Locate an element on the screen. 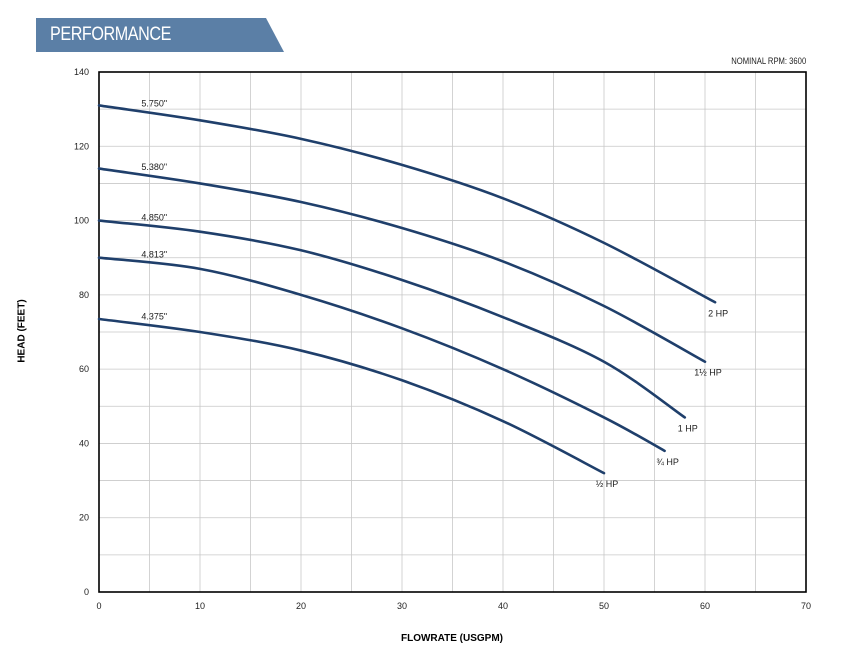 The height and width of the screenshot is (663, 856). banner-title: PERFORMANCE is located at coordinates (110, 34).